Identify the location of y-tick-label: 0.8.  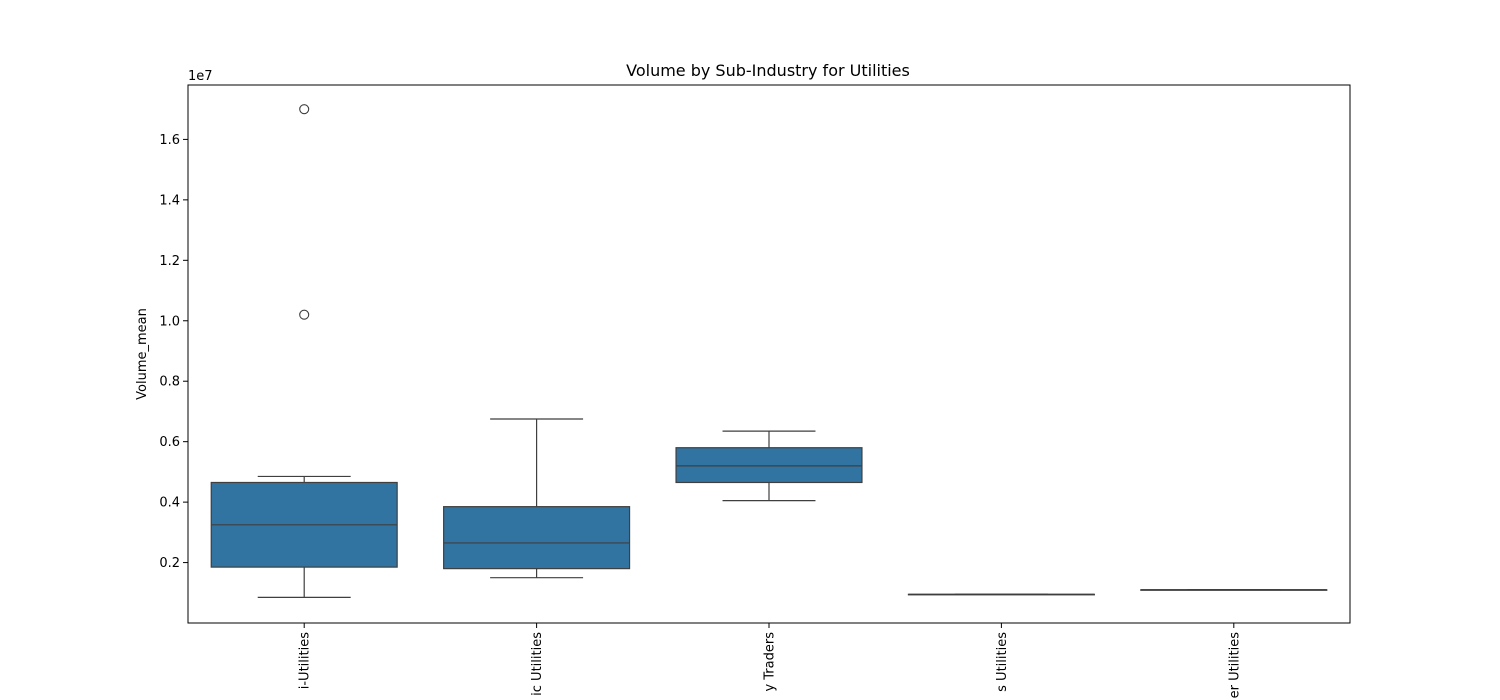
(169, 382).